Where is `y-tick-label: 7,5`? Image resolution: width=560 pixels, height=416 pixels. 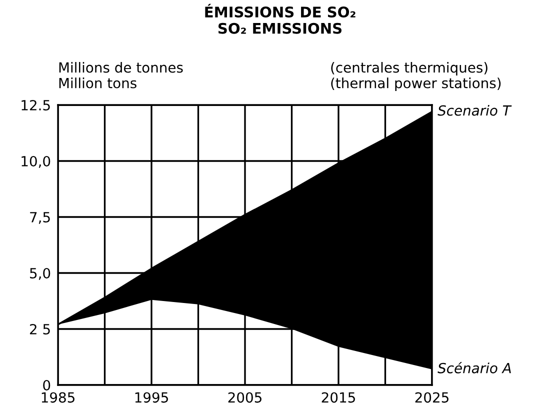
y-tick-label: 7,5 is located at coordinates (40, 218).